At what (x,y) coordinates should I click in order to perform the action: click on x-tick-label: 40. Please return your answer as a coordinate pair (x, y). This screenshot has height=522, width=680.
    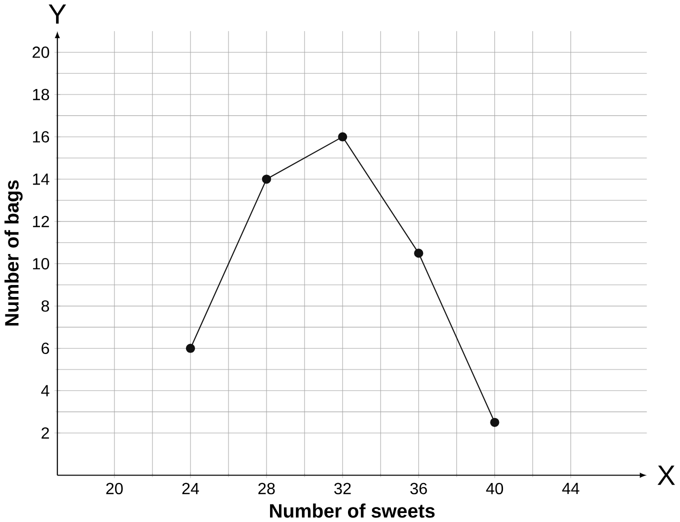
    Looking at the image, I should click on (495, 488).